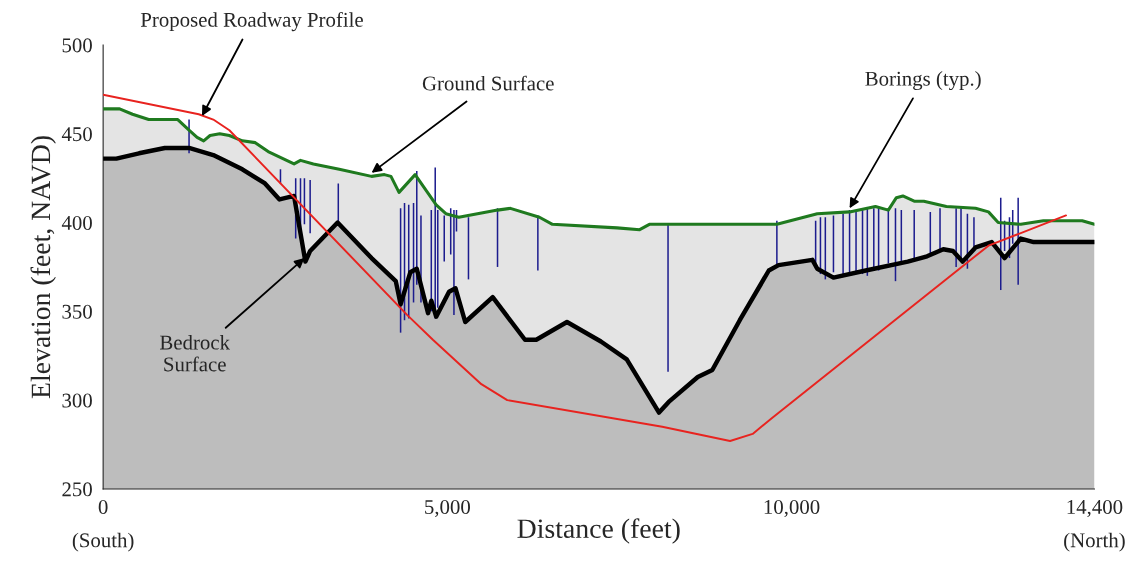 This screenshot has width=1146, height=562. Describe the element at coordinates (792, 508) in the screenshot. I see `x-tick-label: 10,000` at that location.